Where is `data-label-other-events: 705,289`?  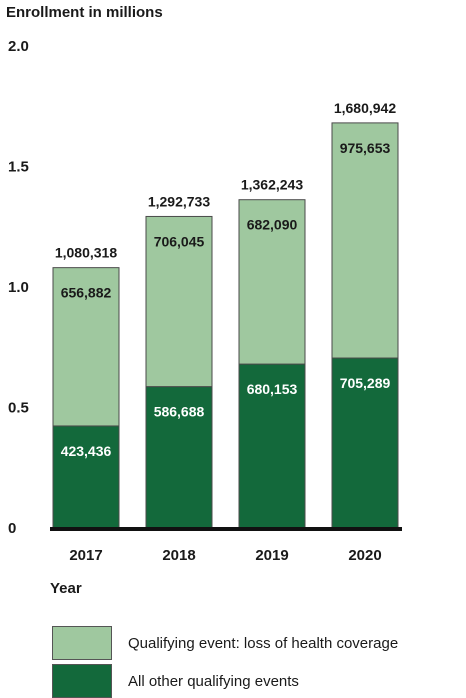
data-label-other-events: 705,289 is located at coordinates (365, 383).